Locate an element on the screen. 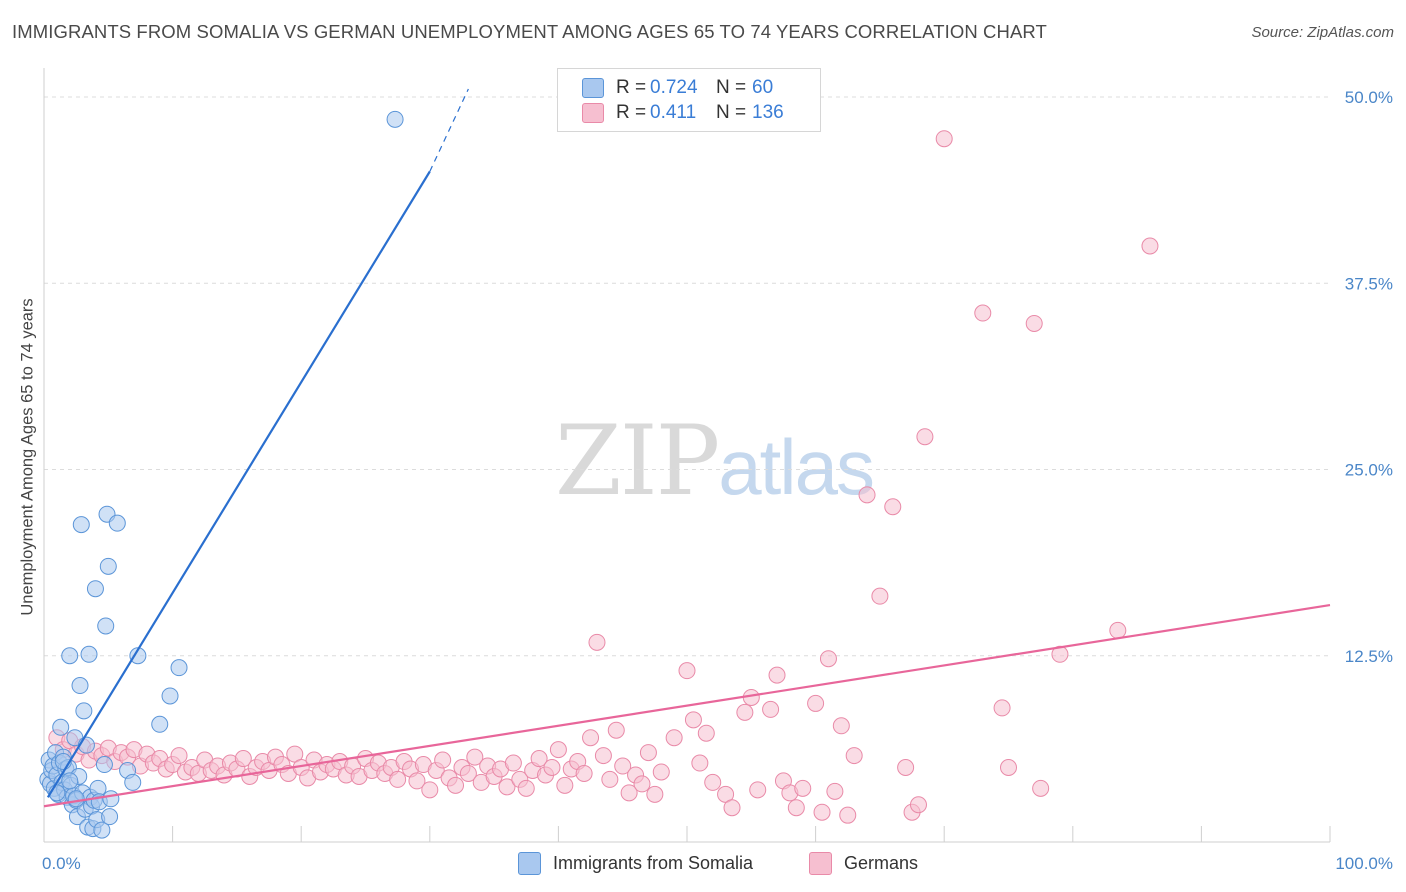  source-label: Source: ZipAtlas.com is located at coordinates (1322, 32).